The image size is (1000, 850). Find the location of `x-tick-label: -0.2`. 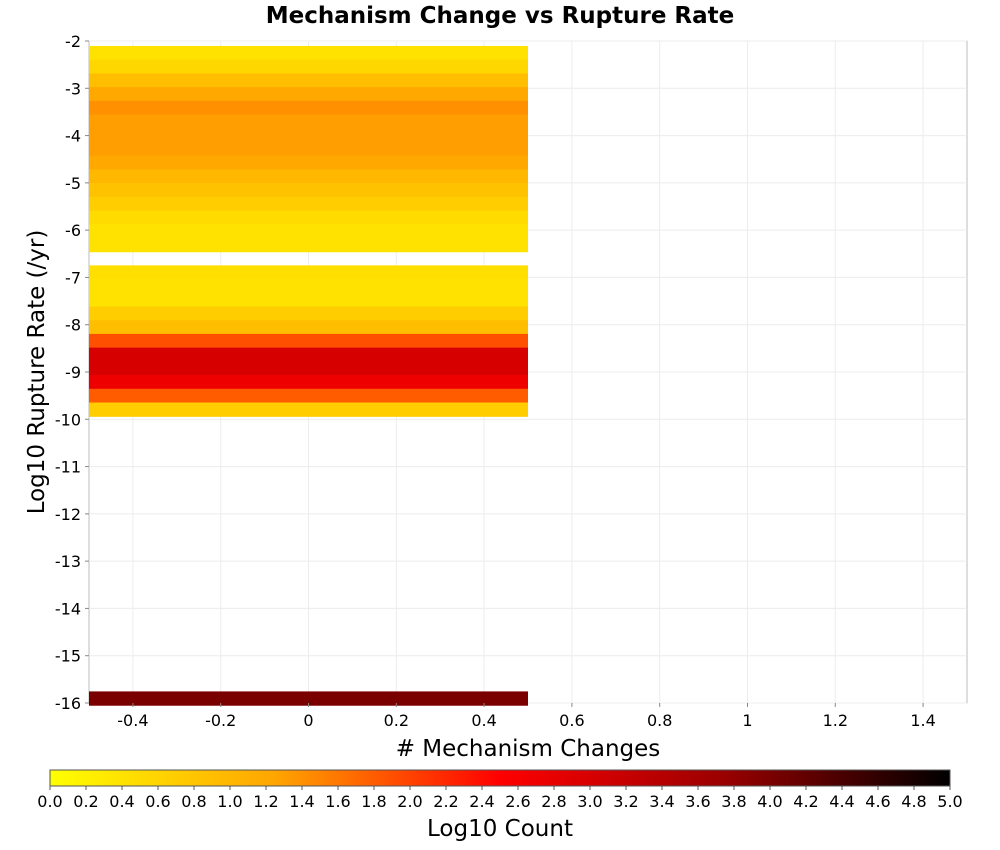

x-tick-label: -0.2 is located at coordinates (220, 720).